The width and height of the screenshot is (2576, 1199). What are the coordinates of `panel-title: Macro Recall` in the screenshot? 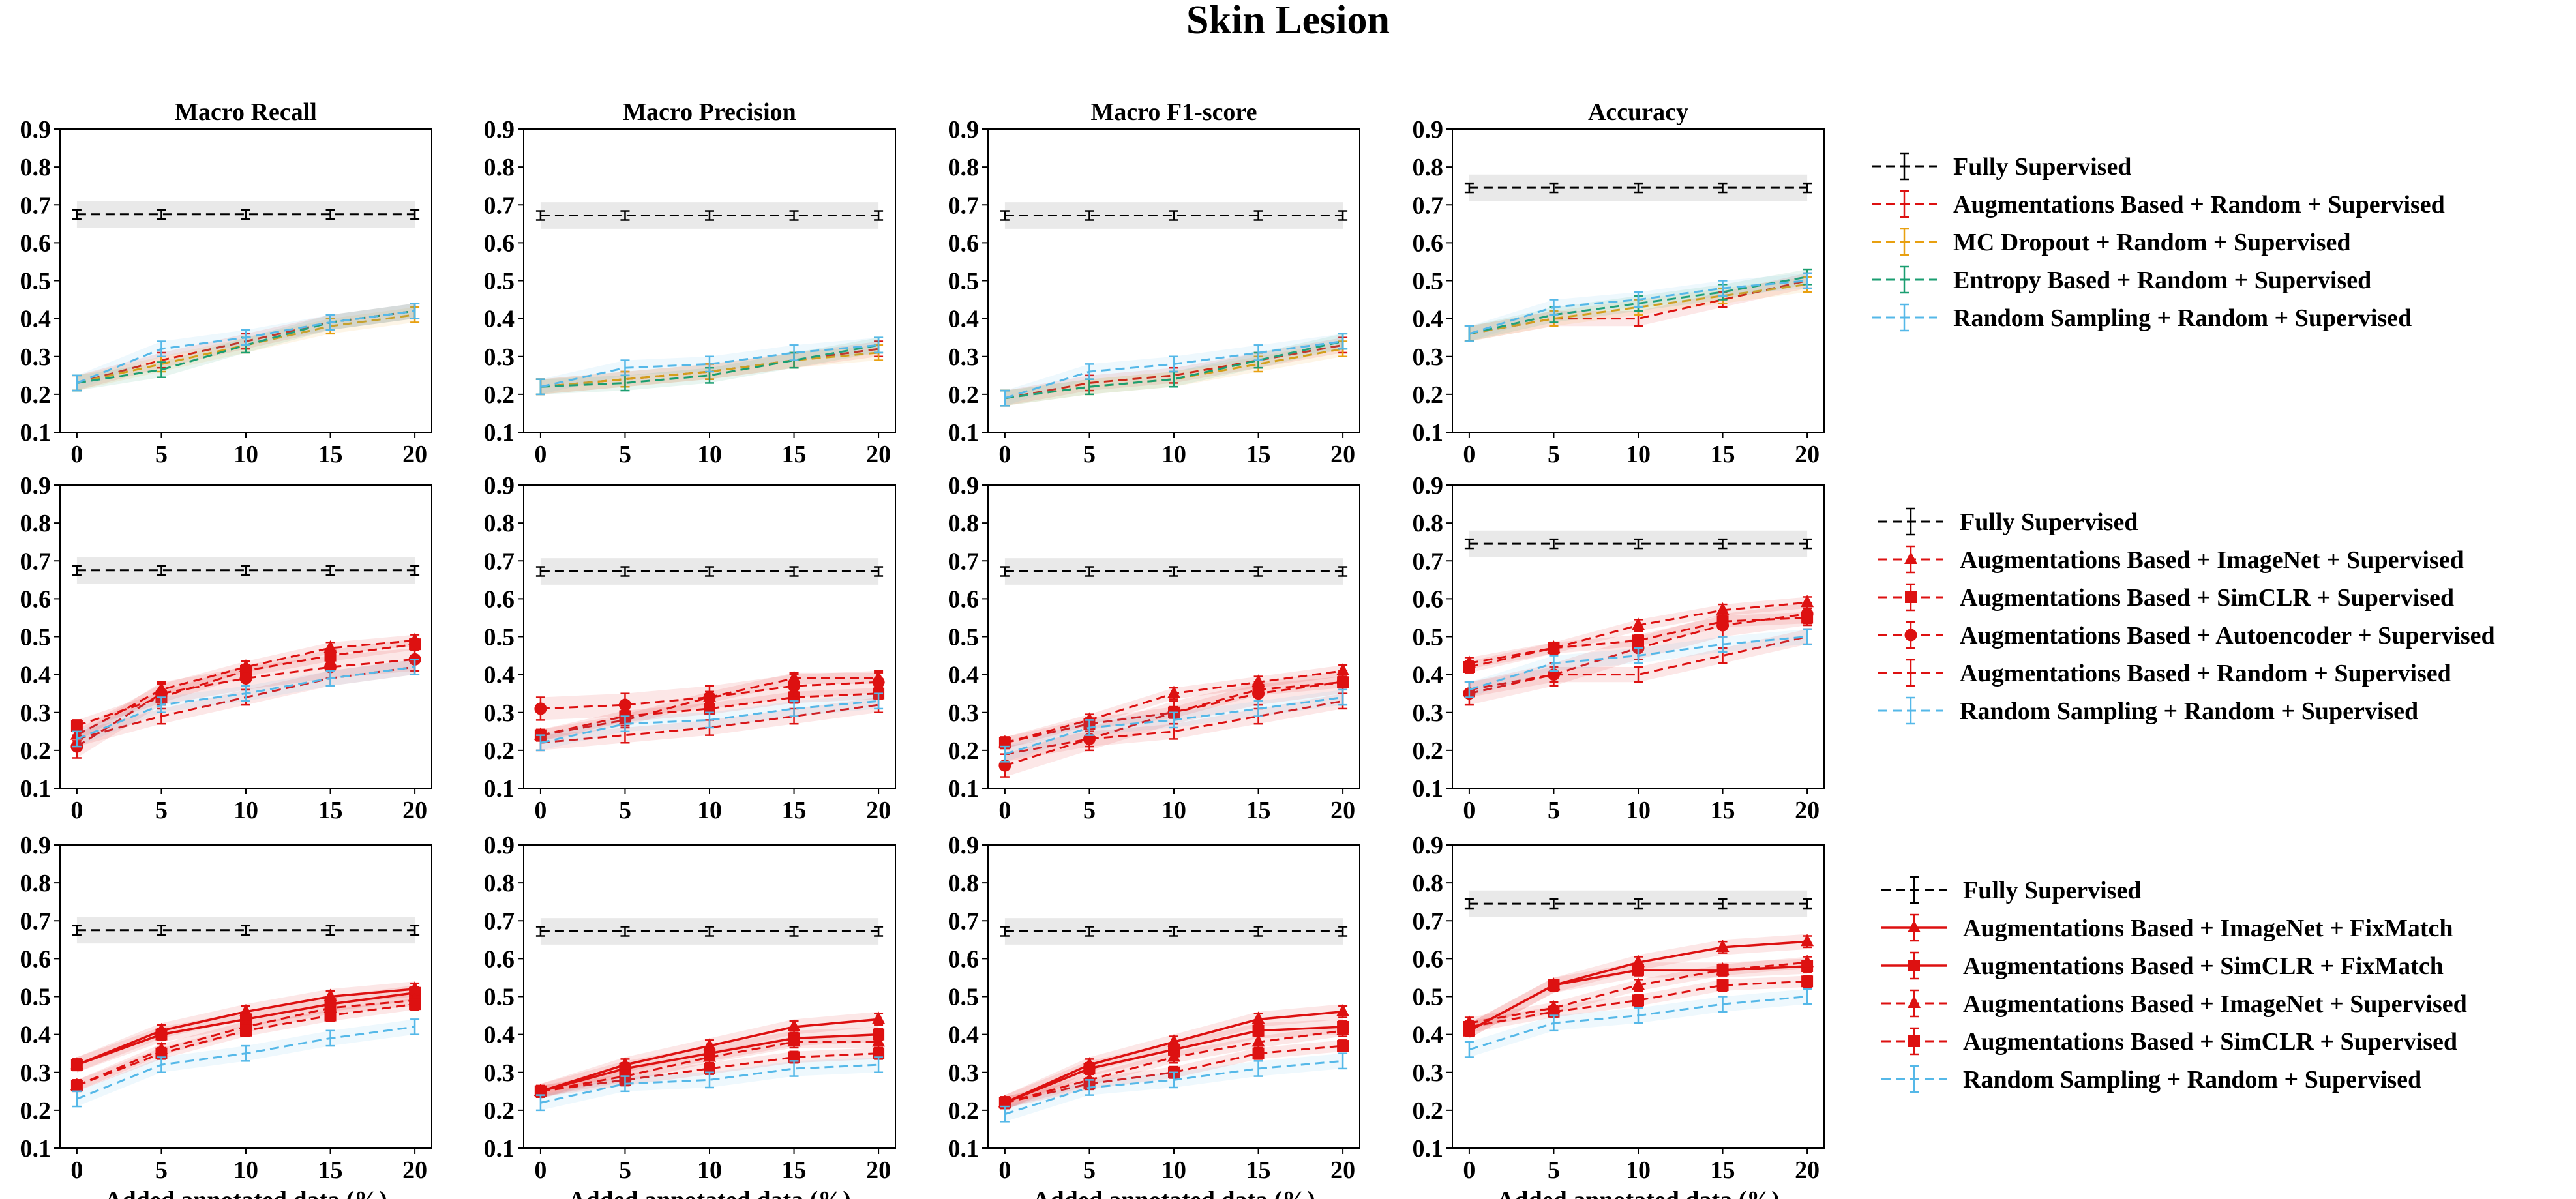 It's located at (246, 112).